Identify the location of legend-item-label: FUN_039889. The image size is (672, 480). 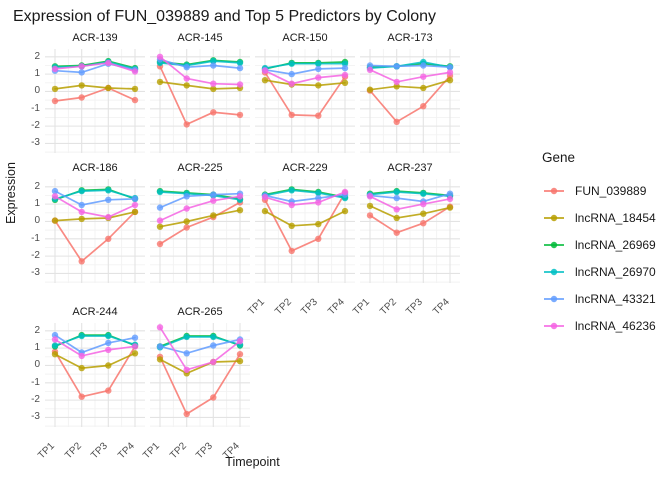
(611, 190).